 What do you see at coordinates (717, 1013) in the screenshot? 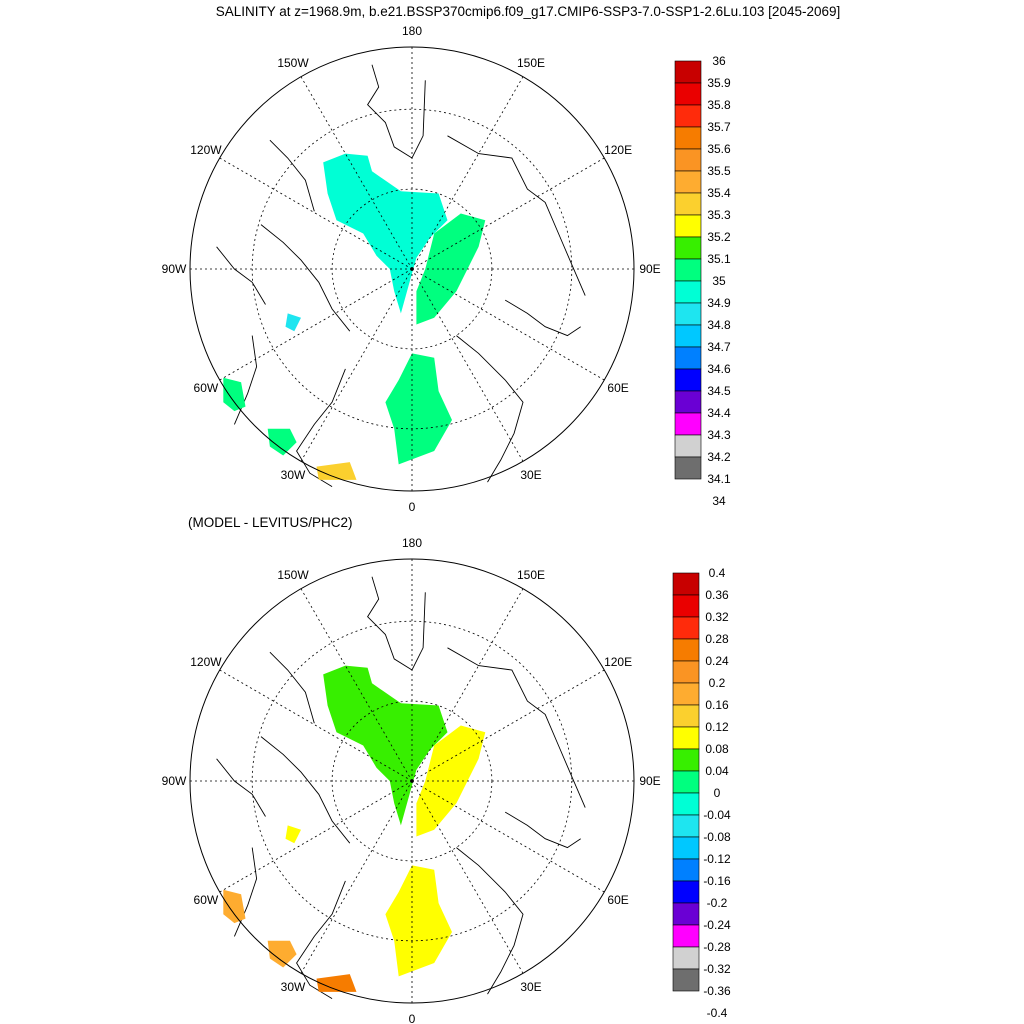
I see `colorbar-label: -0.4` at bounding box center [717, 1013].